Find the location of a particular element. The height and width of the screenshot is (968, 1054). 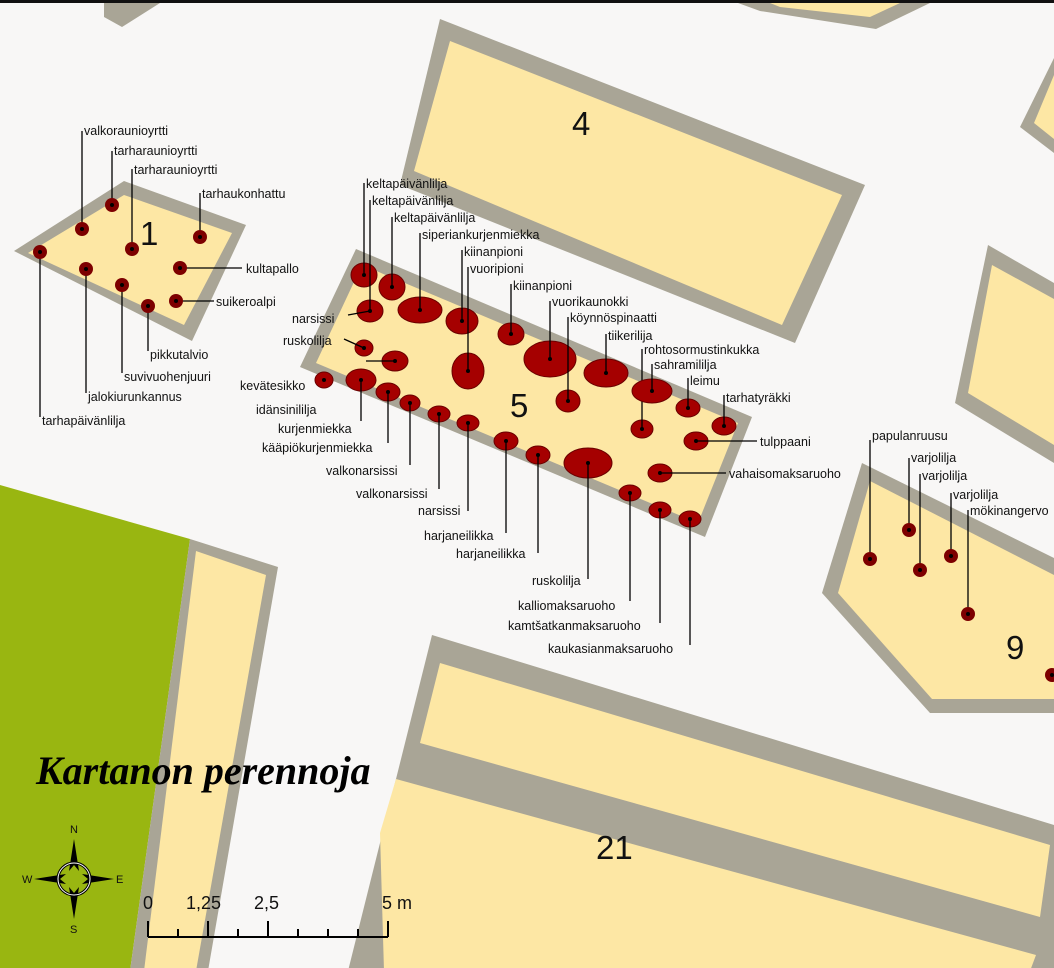

bed-fragment-top-inner is located at coordinates (835, 10).